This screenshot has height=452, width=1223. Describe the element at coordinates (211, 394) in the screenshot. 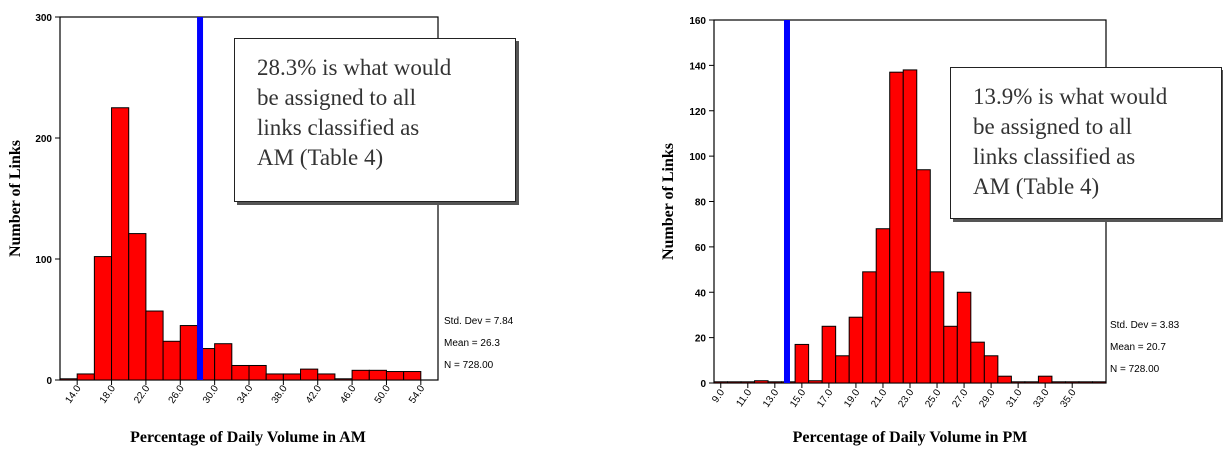

I see `x-tick-label: 30.0` at that location.